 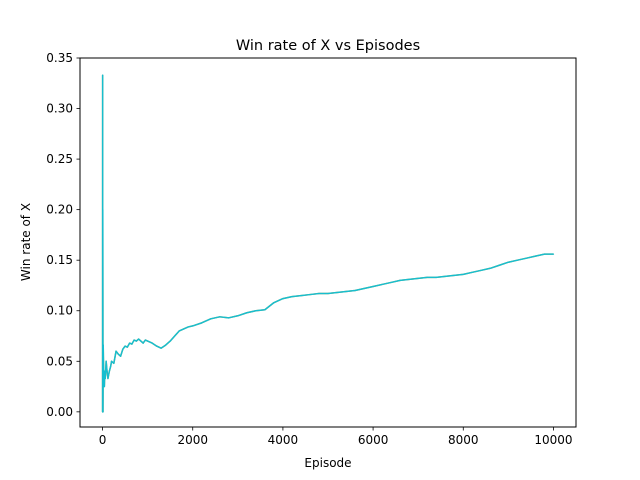 What do you see at coordinates (59, 58) in the screenshot?
I see `y-tick-label: 0.35` at bounding box center [59, 58].